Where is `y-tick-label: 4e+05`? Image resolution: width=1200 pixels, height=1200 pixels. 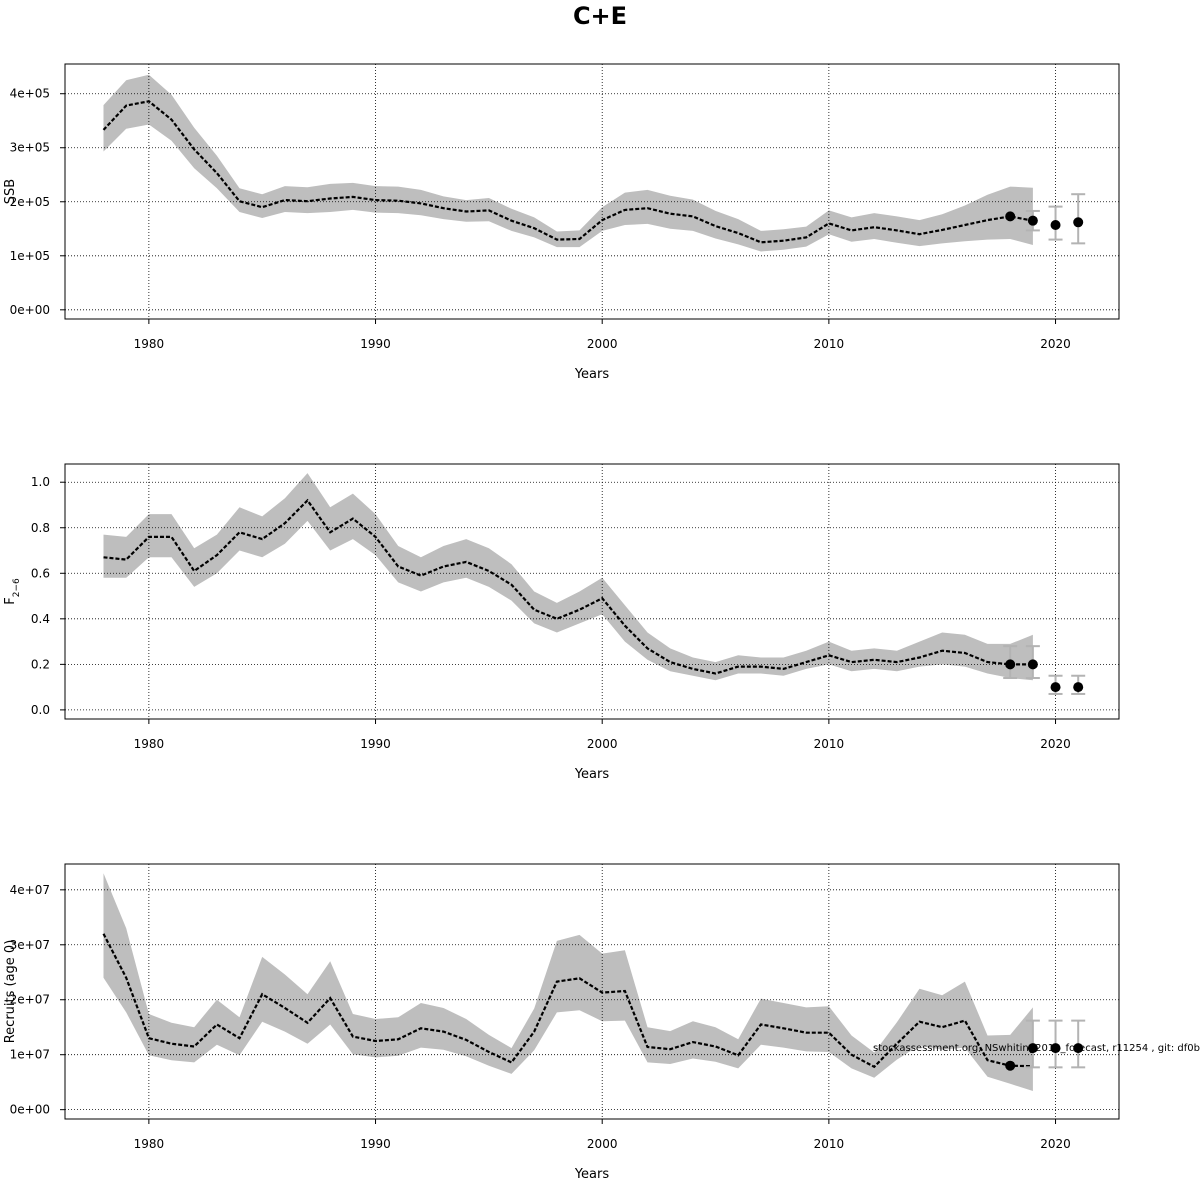
y-tick-label: 4e+05 is located at coordinates (30, 94).